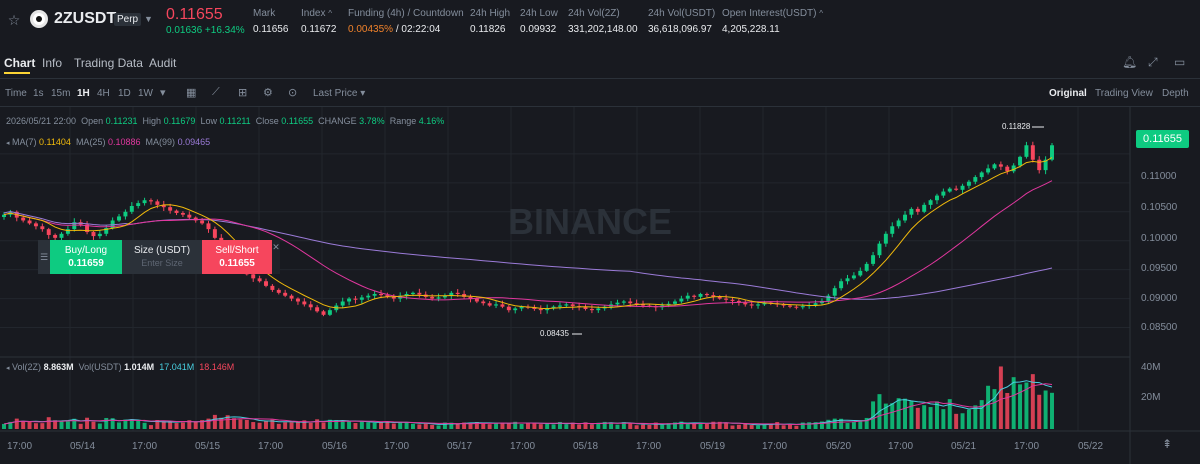 The width and height of the screenshot is (1200, 464). I want to click on tab-audit: Audit, so click(163, 63).